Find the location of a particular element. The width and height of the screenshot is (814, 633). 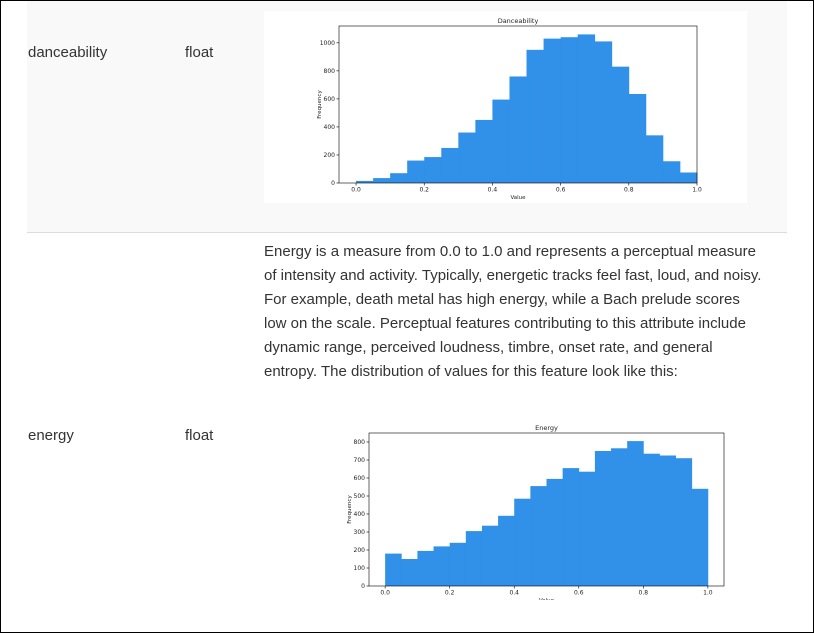

y-tick-label: 100 is located at coordinates (360, 568).